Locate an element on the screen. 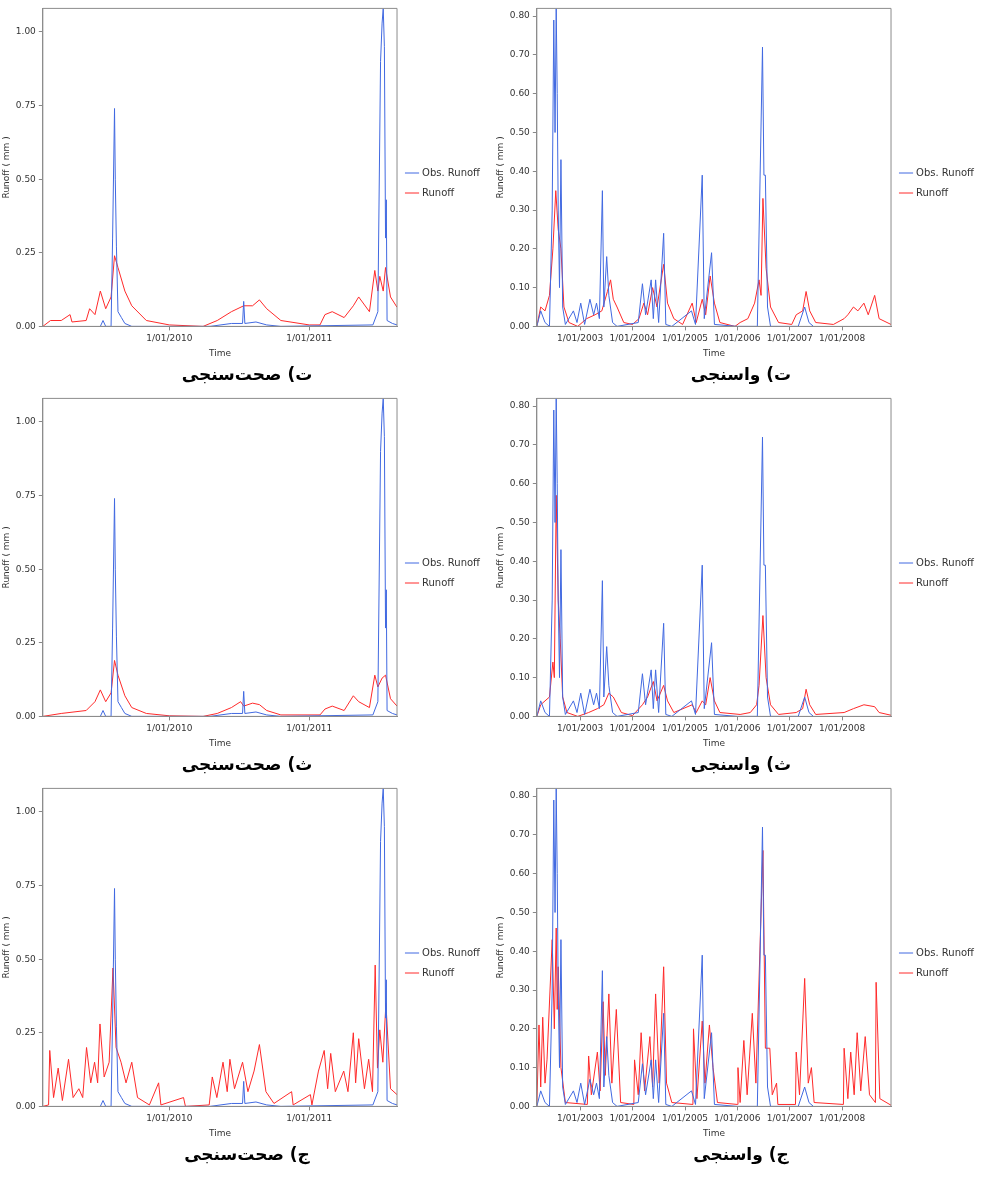 The image size is (988, 1177). text: ث) واسنجی is located at coordinates (741, 764).